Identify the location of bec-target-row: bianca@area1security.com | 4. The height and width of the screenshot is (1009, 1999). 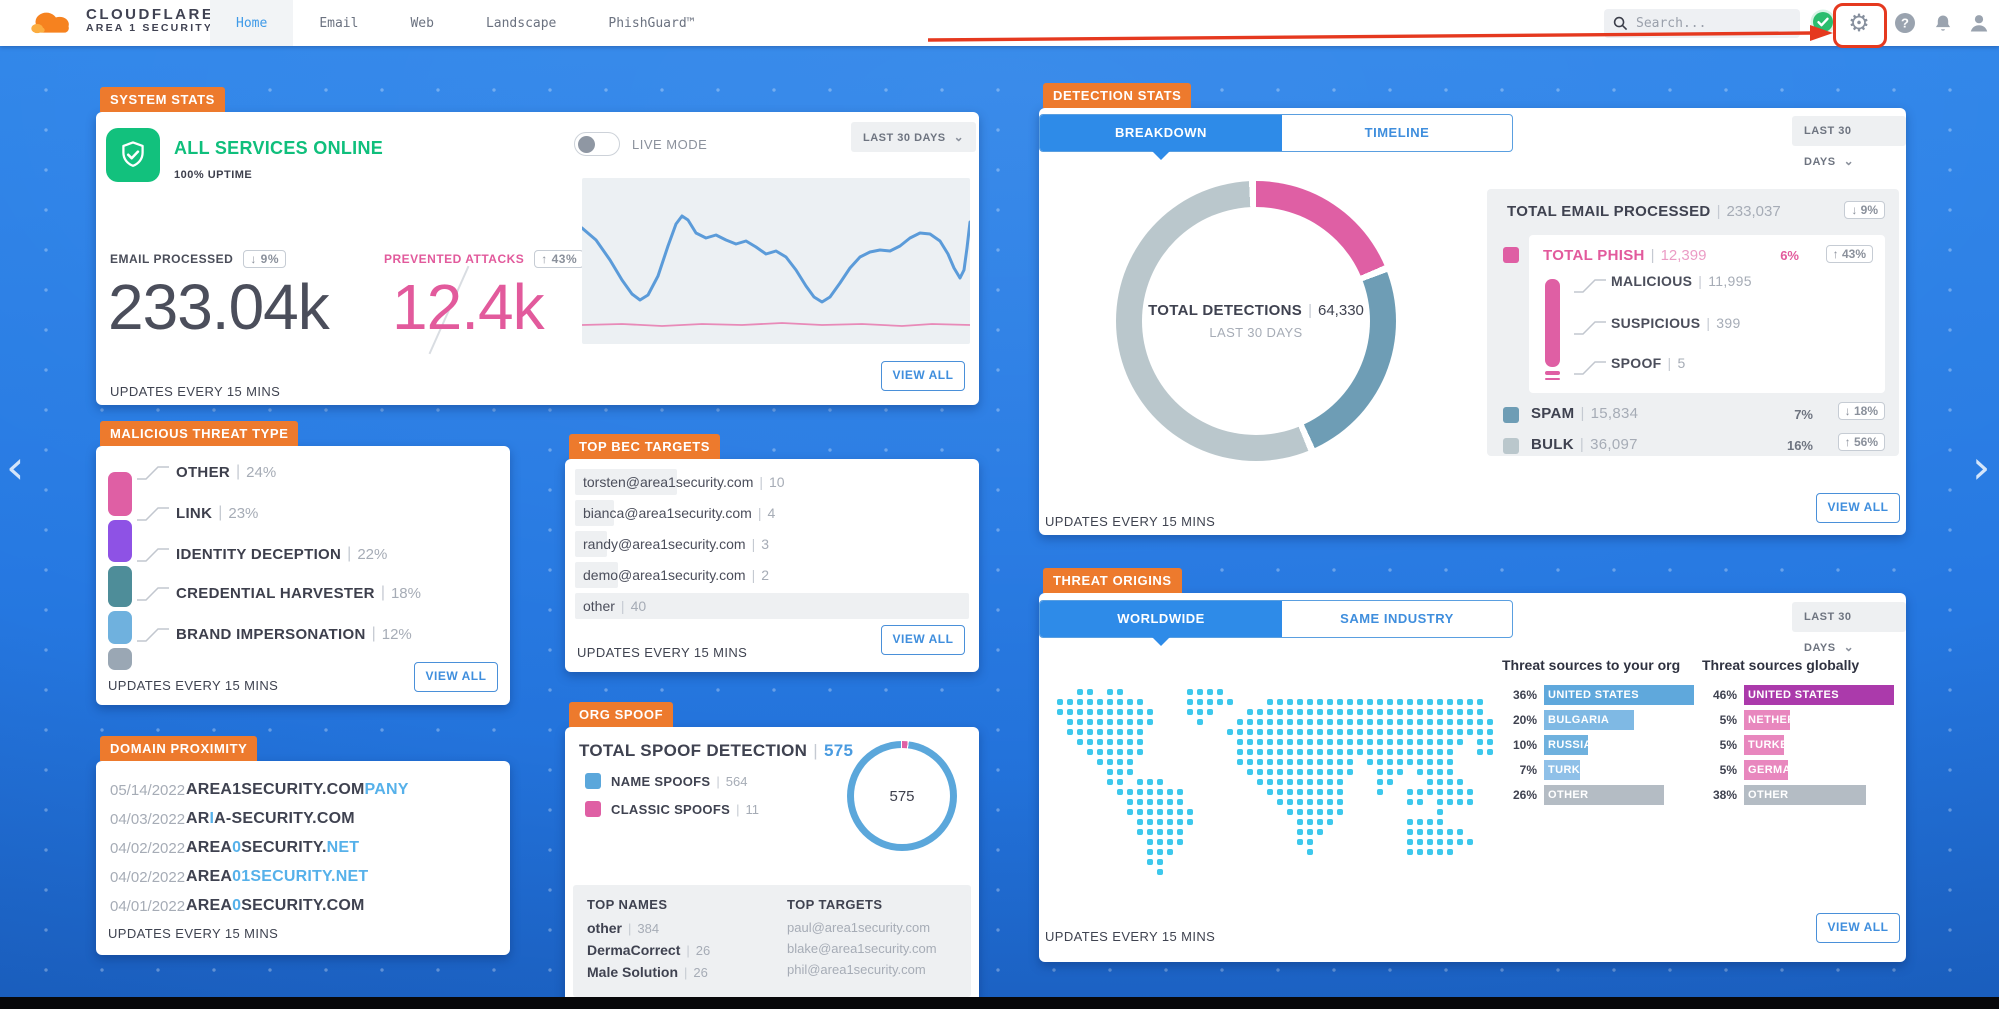
(772, 513).